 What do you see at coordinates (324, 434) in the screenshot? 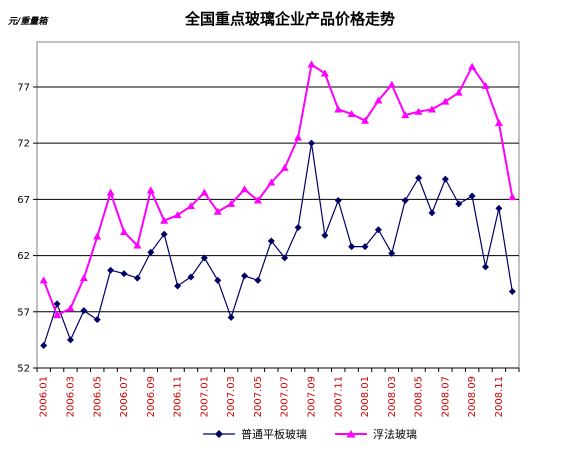
I see `chart-legend: 普通平板玻璃 浮法玻璃` at bounding box center [324, 434].